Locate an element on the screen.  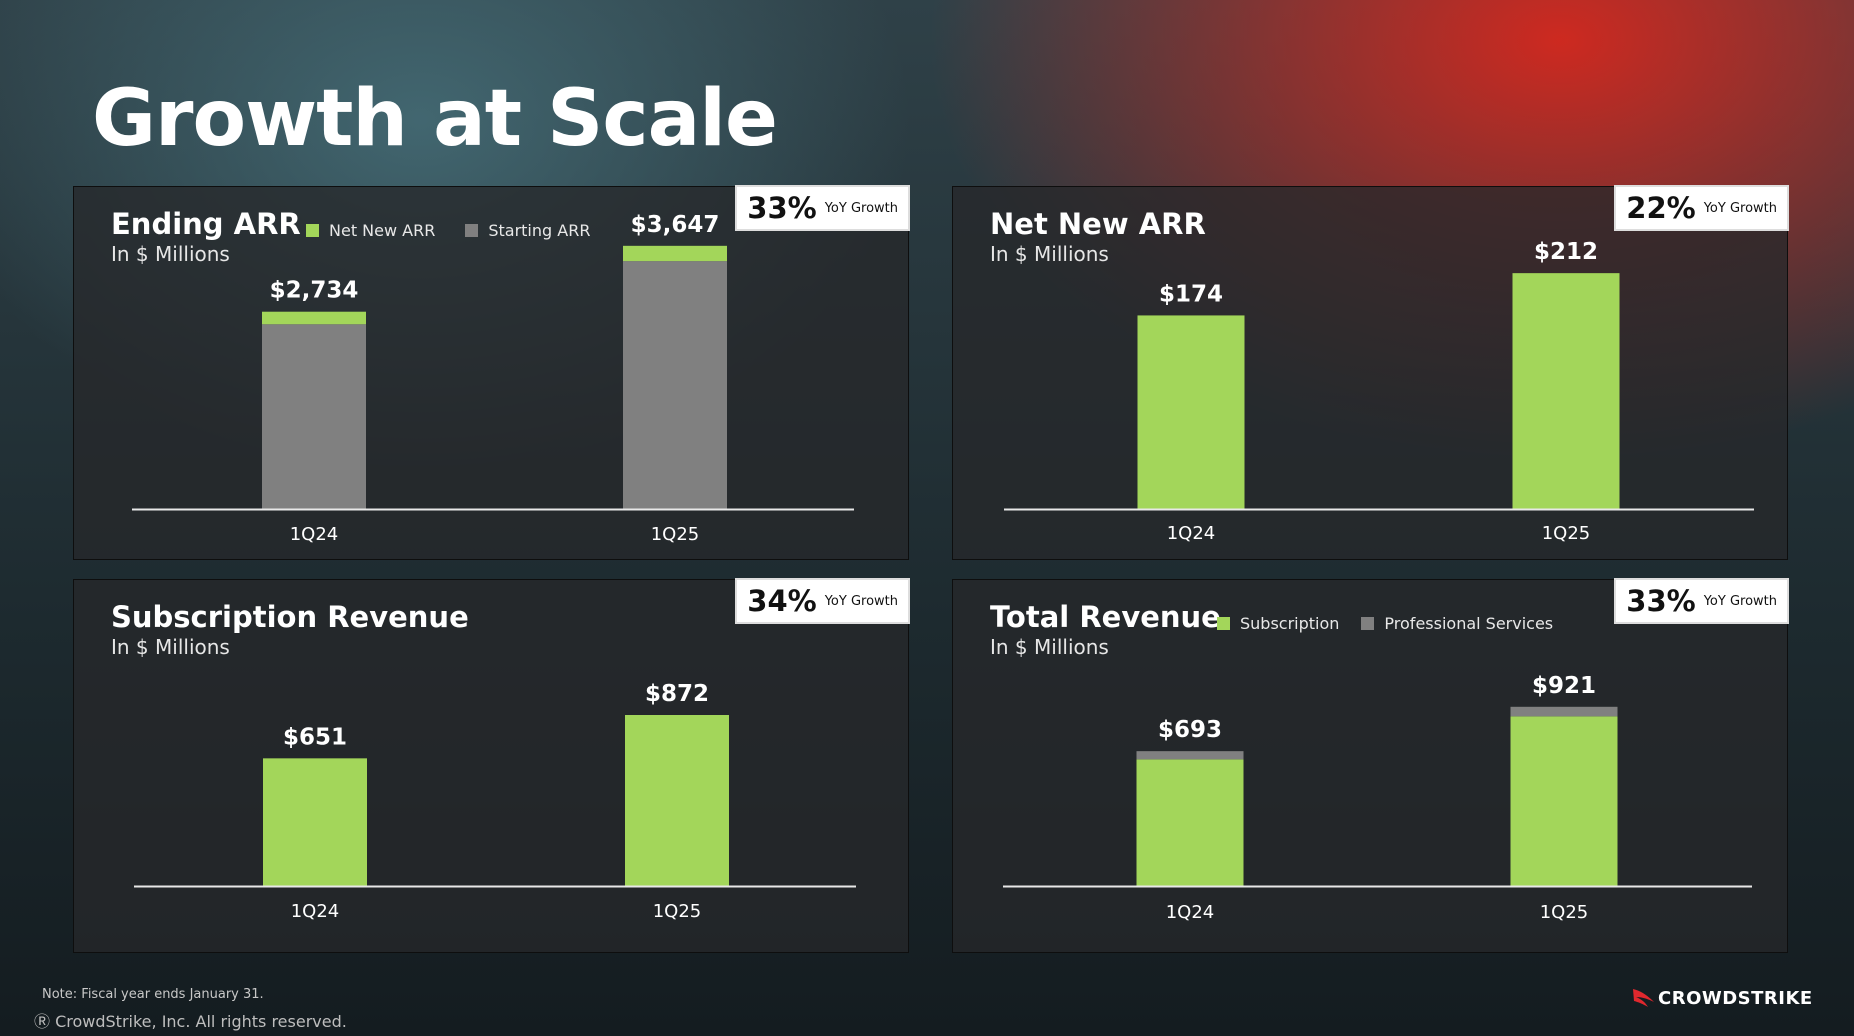
legend-item-subscription: Subscription is located at coordinates (1290, 623).